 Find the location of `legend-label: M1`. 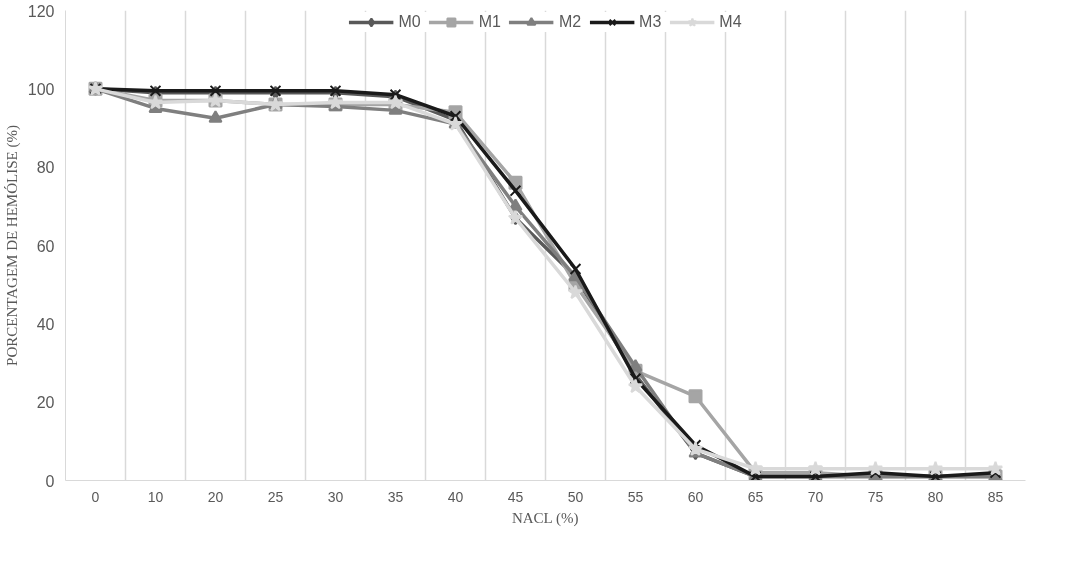

legend-label: M1 is located at coordinates (489, 22).